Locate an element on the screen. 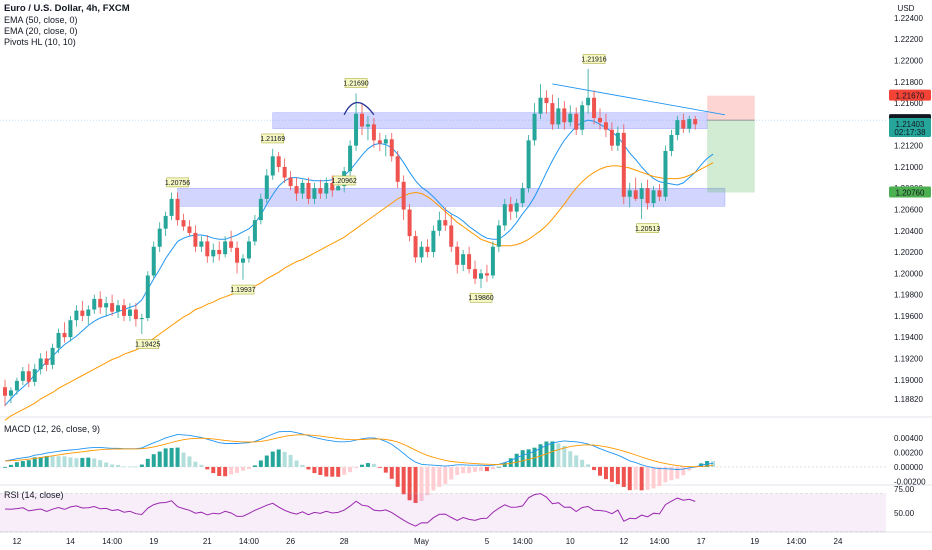 This screenshot has width=932, height=550. time-tick-label: May is located at coordinates (421, 541).